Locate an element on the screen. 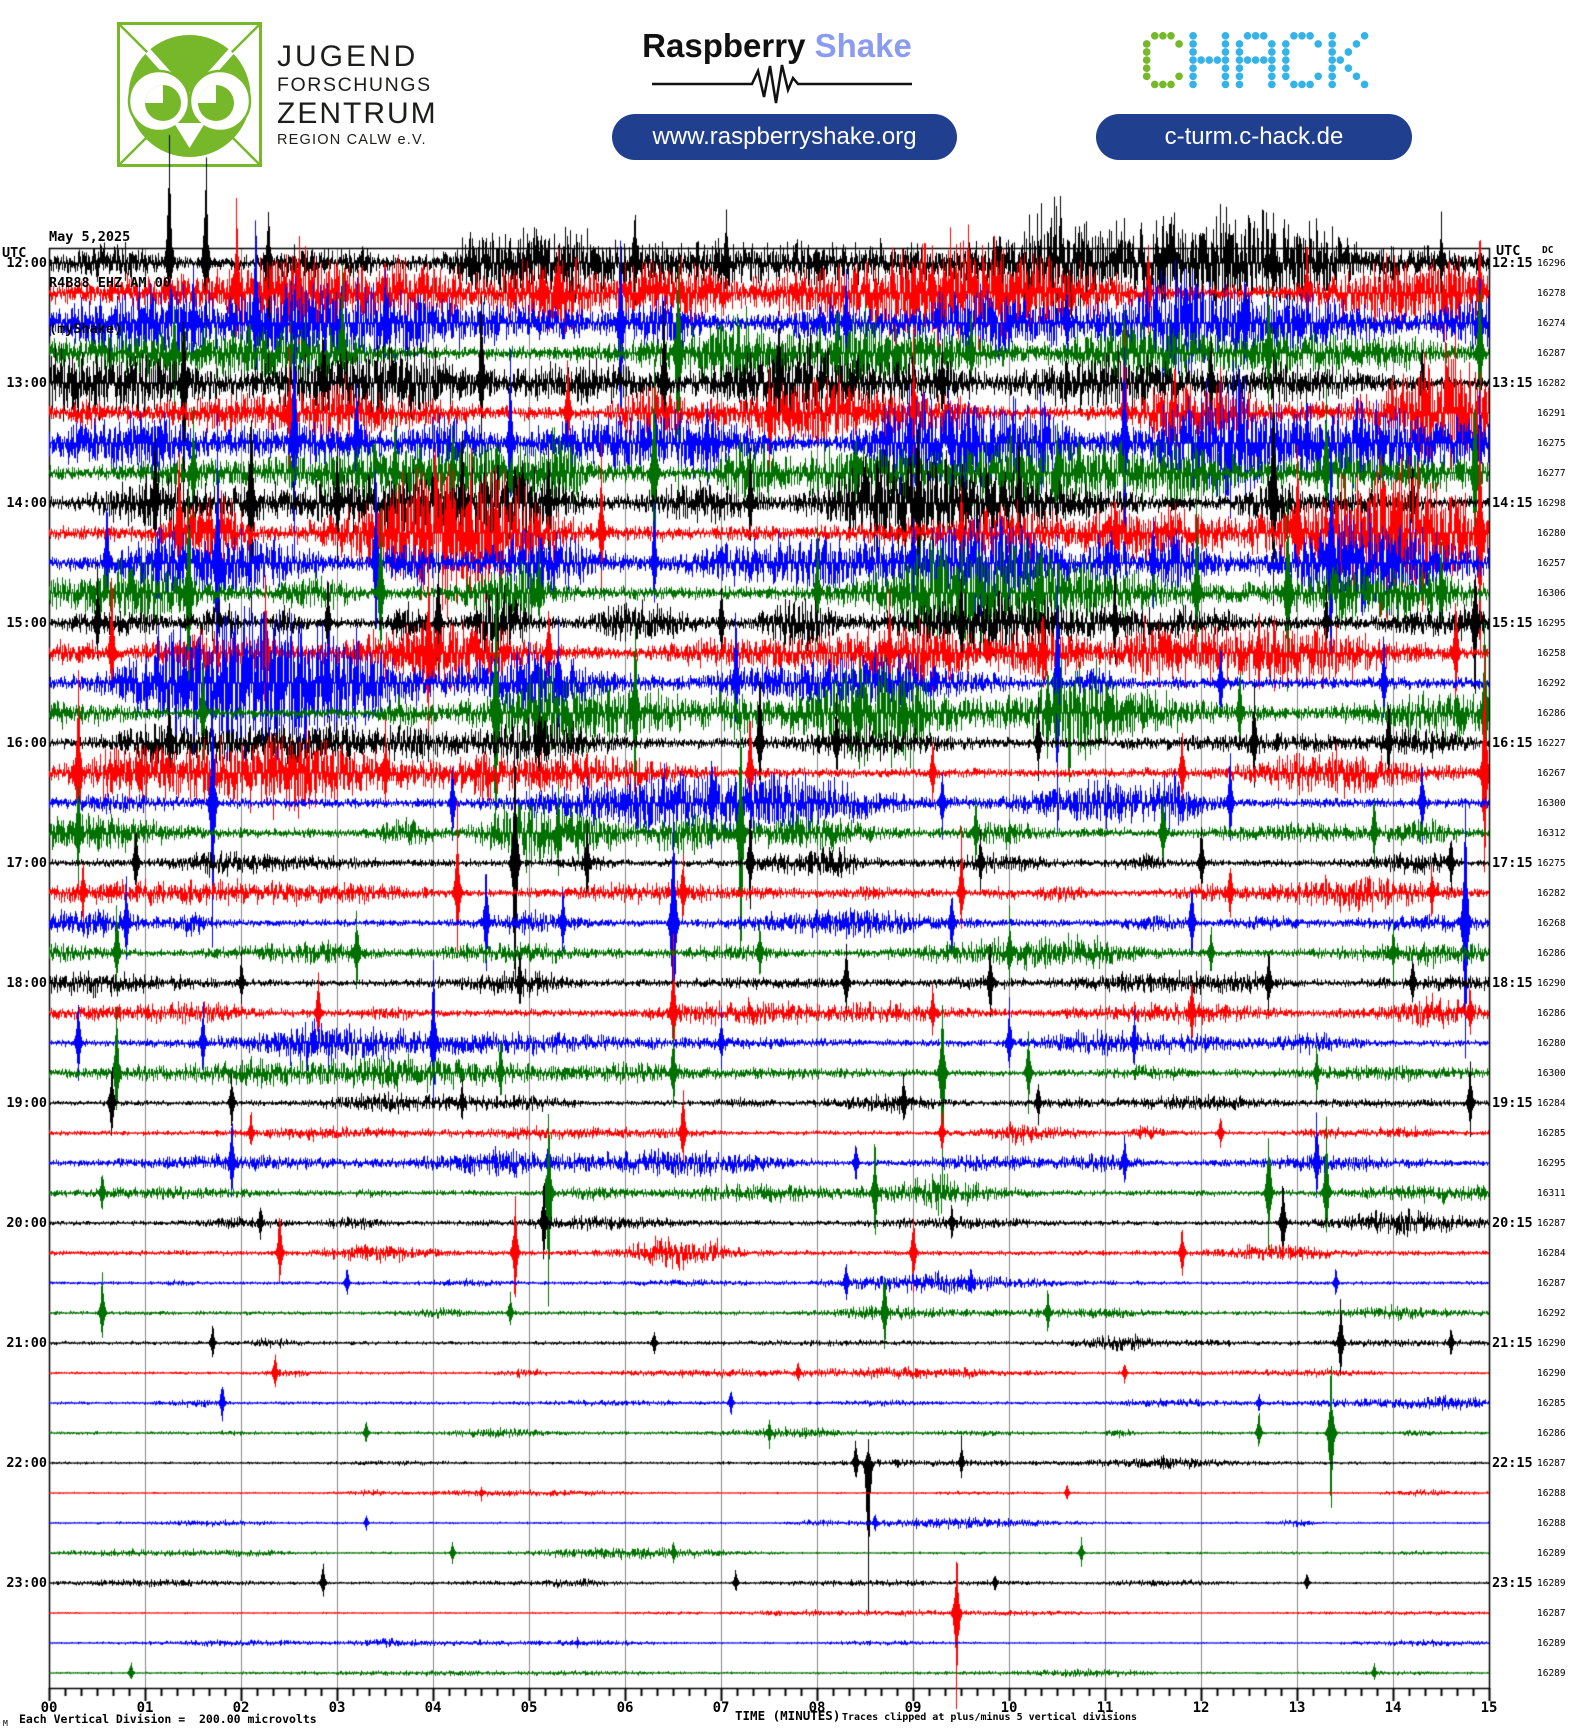 This screenshot has height=1732, width=1570. jfz-line-4: REGION CALW e.V. is located at coordinates (352, 139).